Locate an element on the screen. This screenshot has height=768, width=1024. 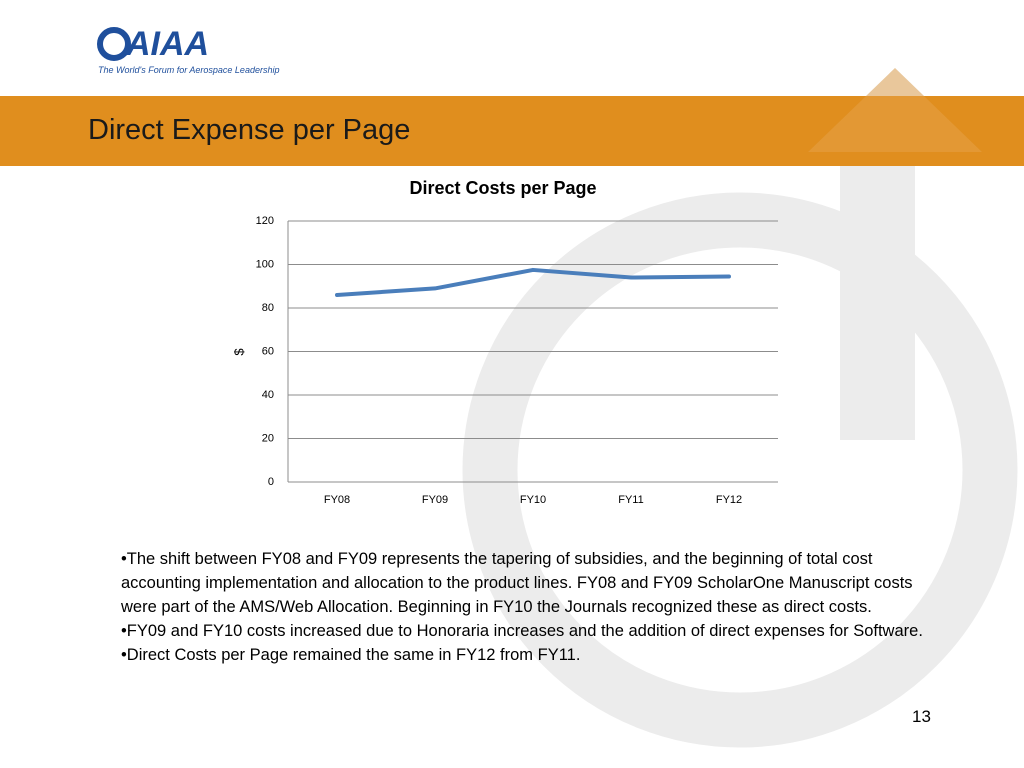
y-tick-label: 100 is located at coordinates (265, 264).